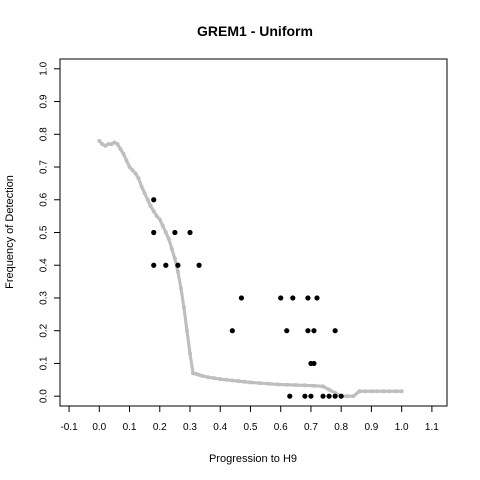  Describe the element at coordinates (190, 427) in the screenshot. I see `x-tick-label: 0.3` at that location.